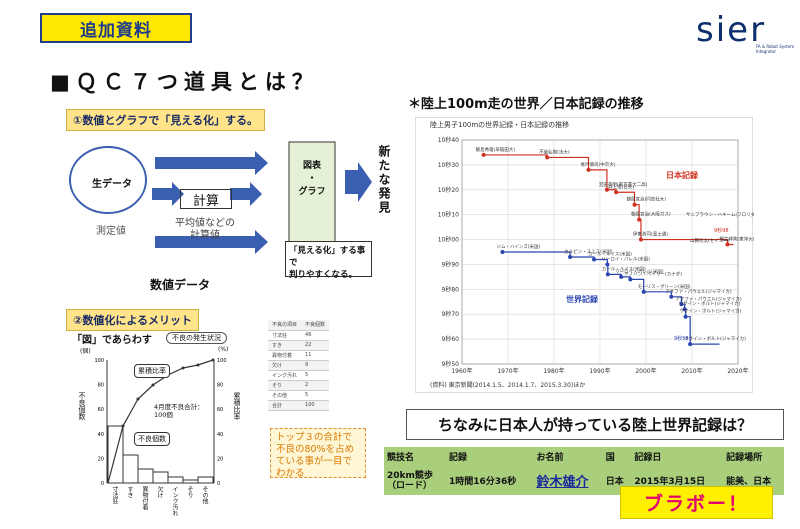  I want to click on record-point-label: ドノバン・ベイリー(カナダ), so click(653, 273).